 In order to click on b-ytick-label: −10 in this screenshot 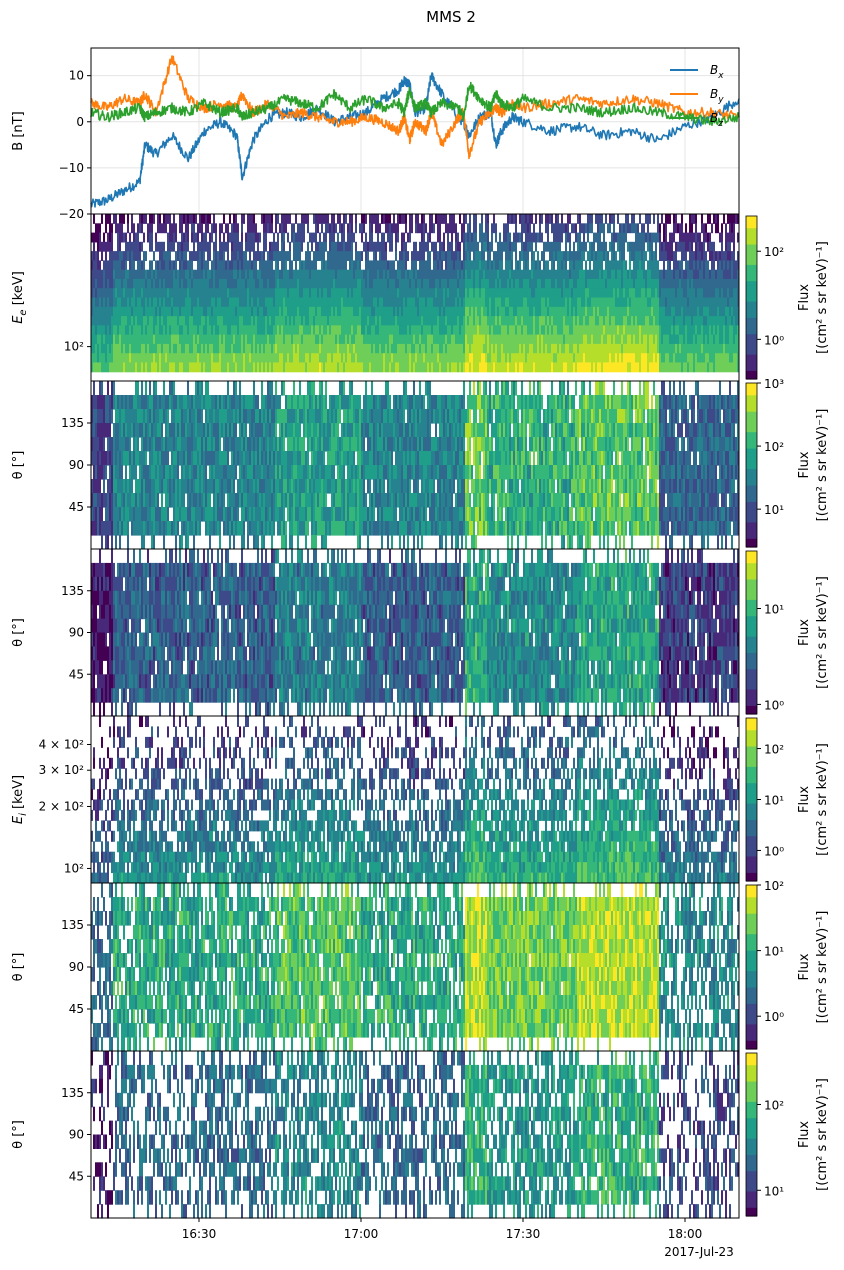, I will do `click(71, 168)`.